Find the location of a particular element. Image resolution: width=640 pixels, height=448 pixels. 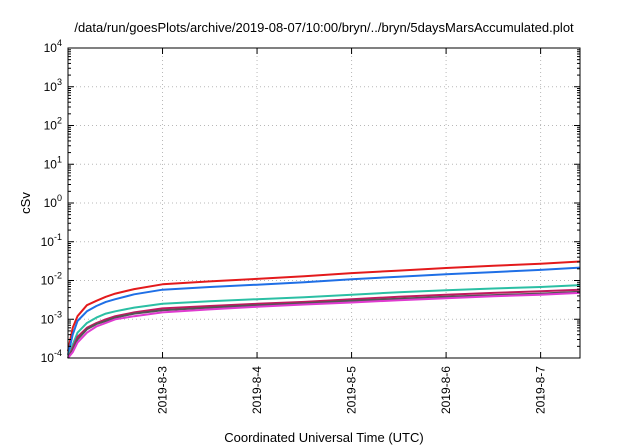

y-tick-label: 10⁰ is located at coordinates (53, 201).